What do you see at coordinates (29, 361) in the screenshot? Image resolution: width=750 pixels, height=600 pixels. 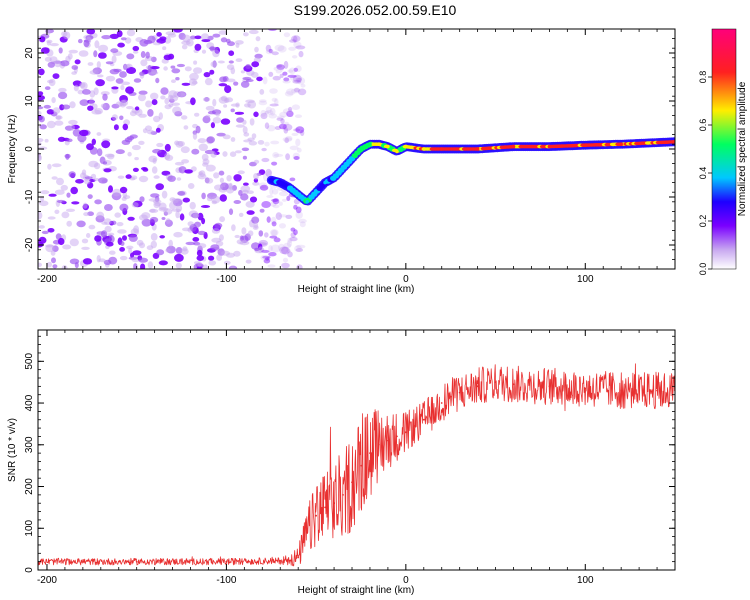 I see `snr-ytick-label: 500` at bounding box center [29, 361].